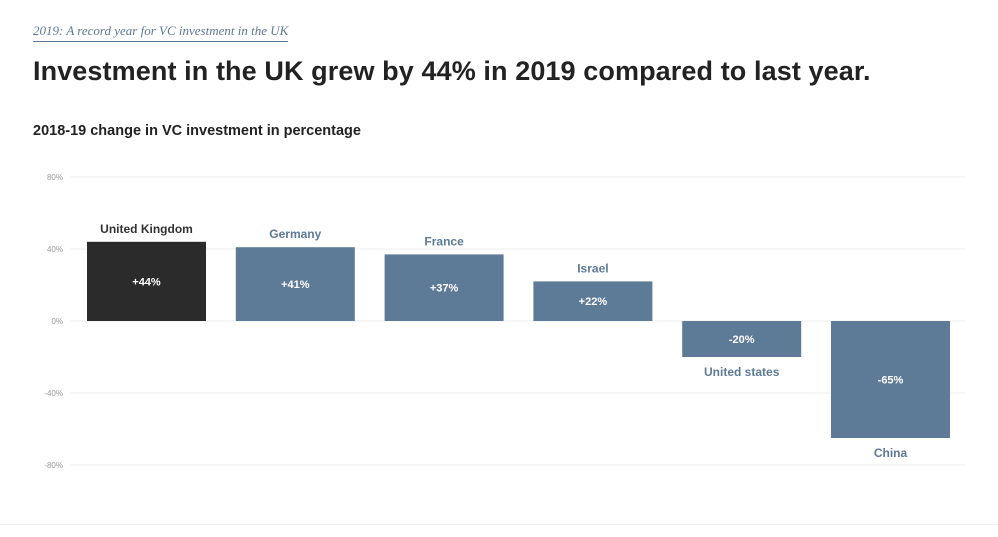  What do you see at coordinates (742, 372) in the screenshot?
I see `category-label: United states` at bounding box center [742, 372].